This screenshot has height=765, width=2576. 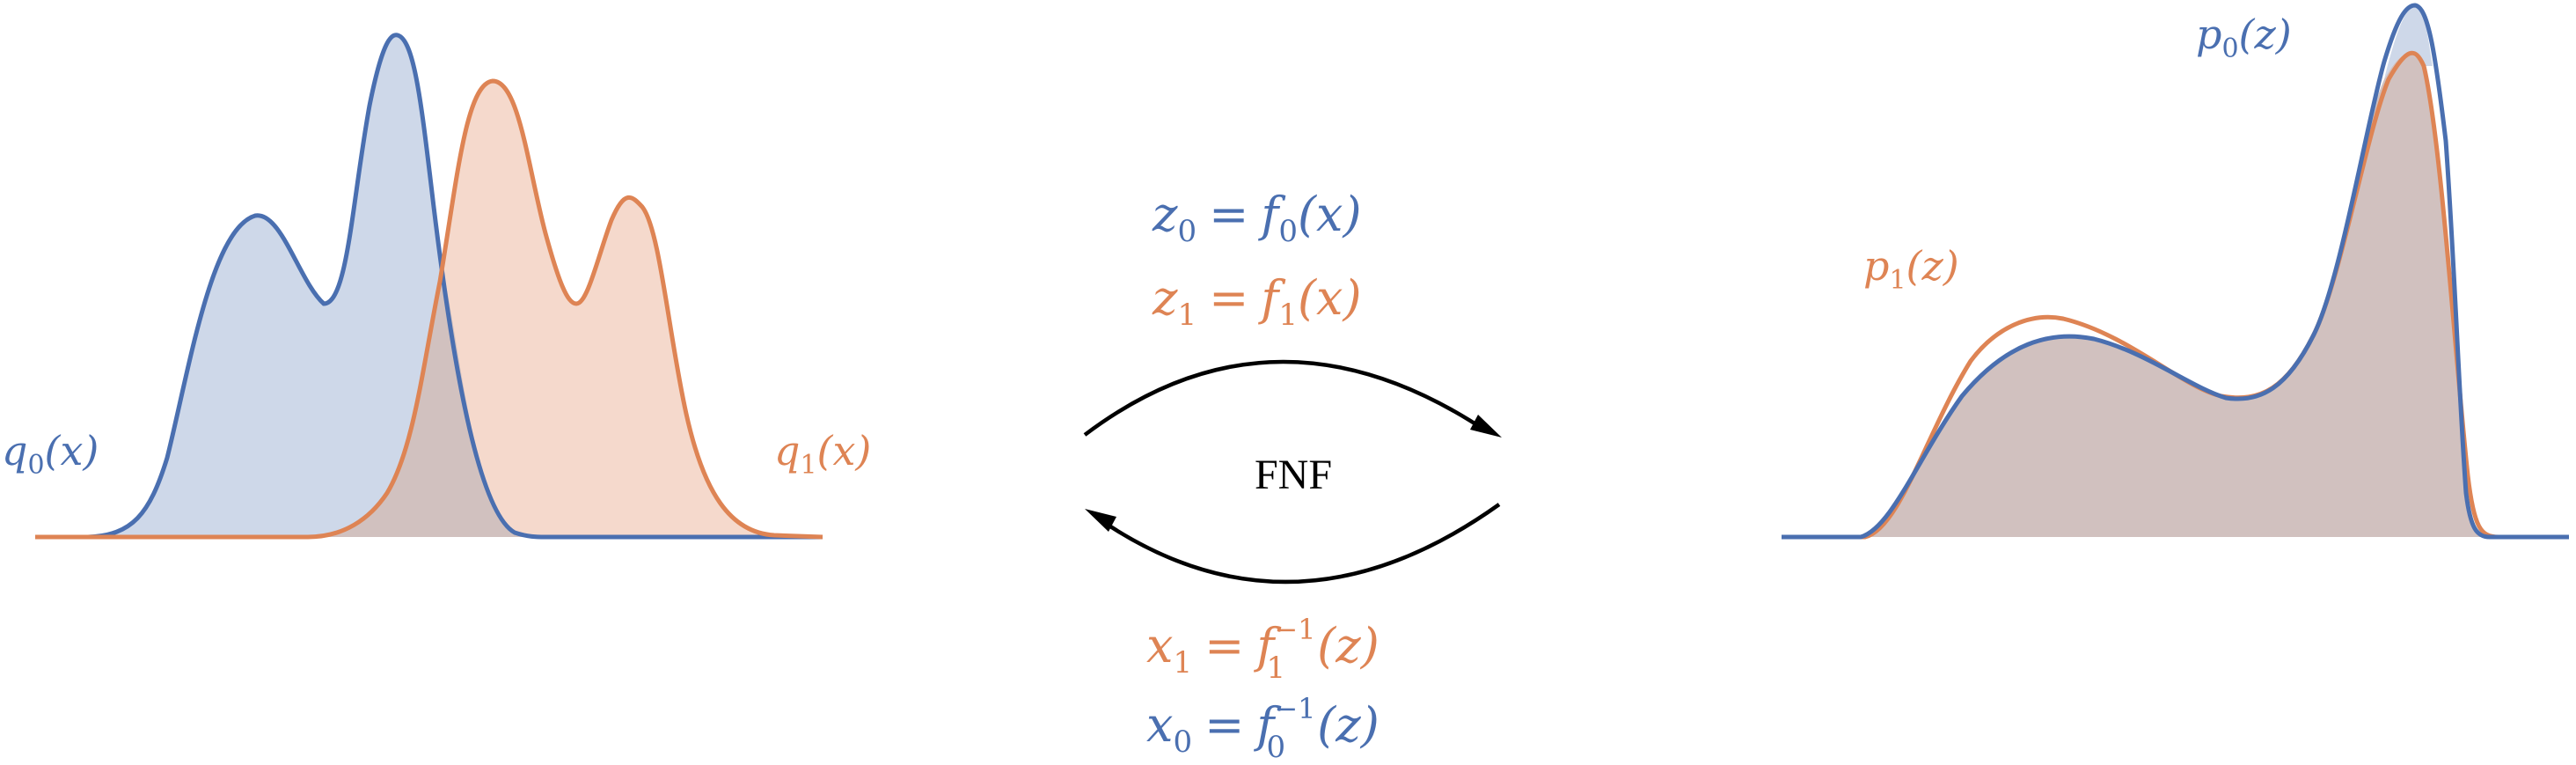 I want to click on inverse-arrowhead-icon, so click(x=1100, y=520).